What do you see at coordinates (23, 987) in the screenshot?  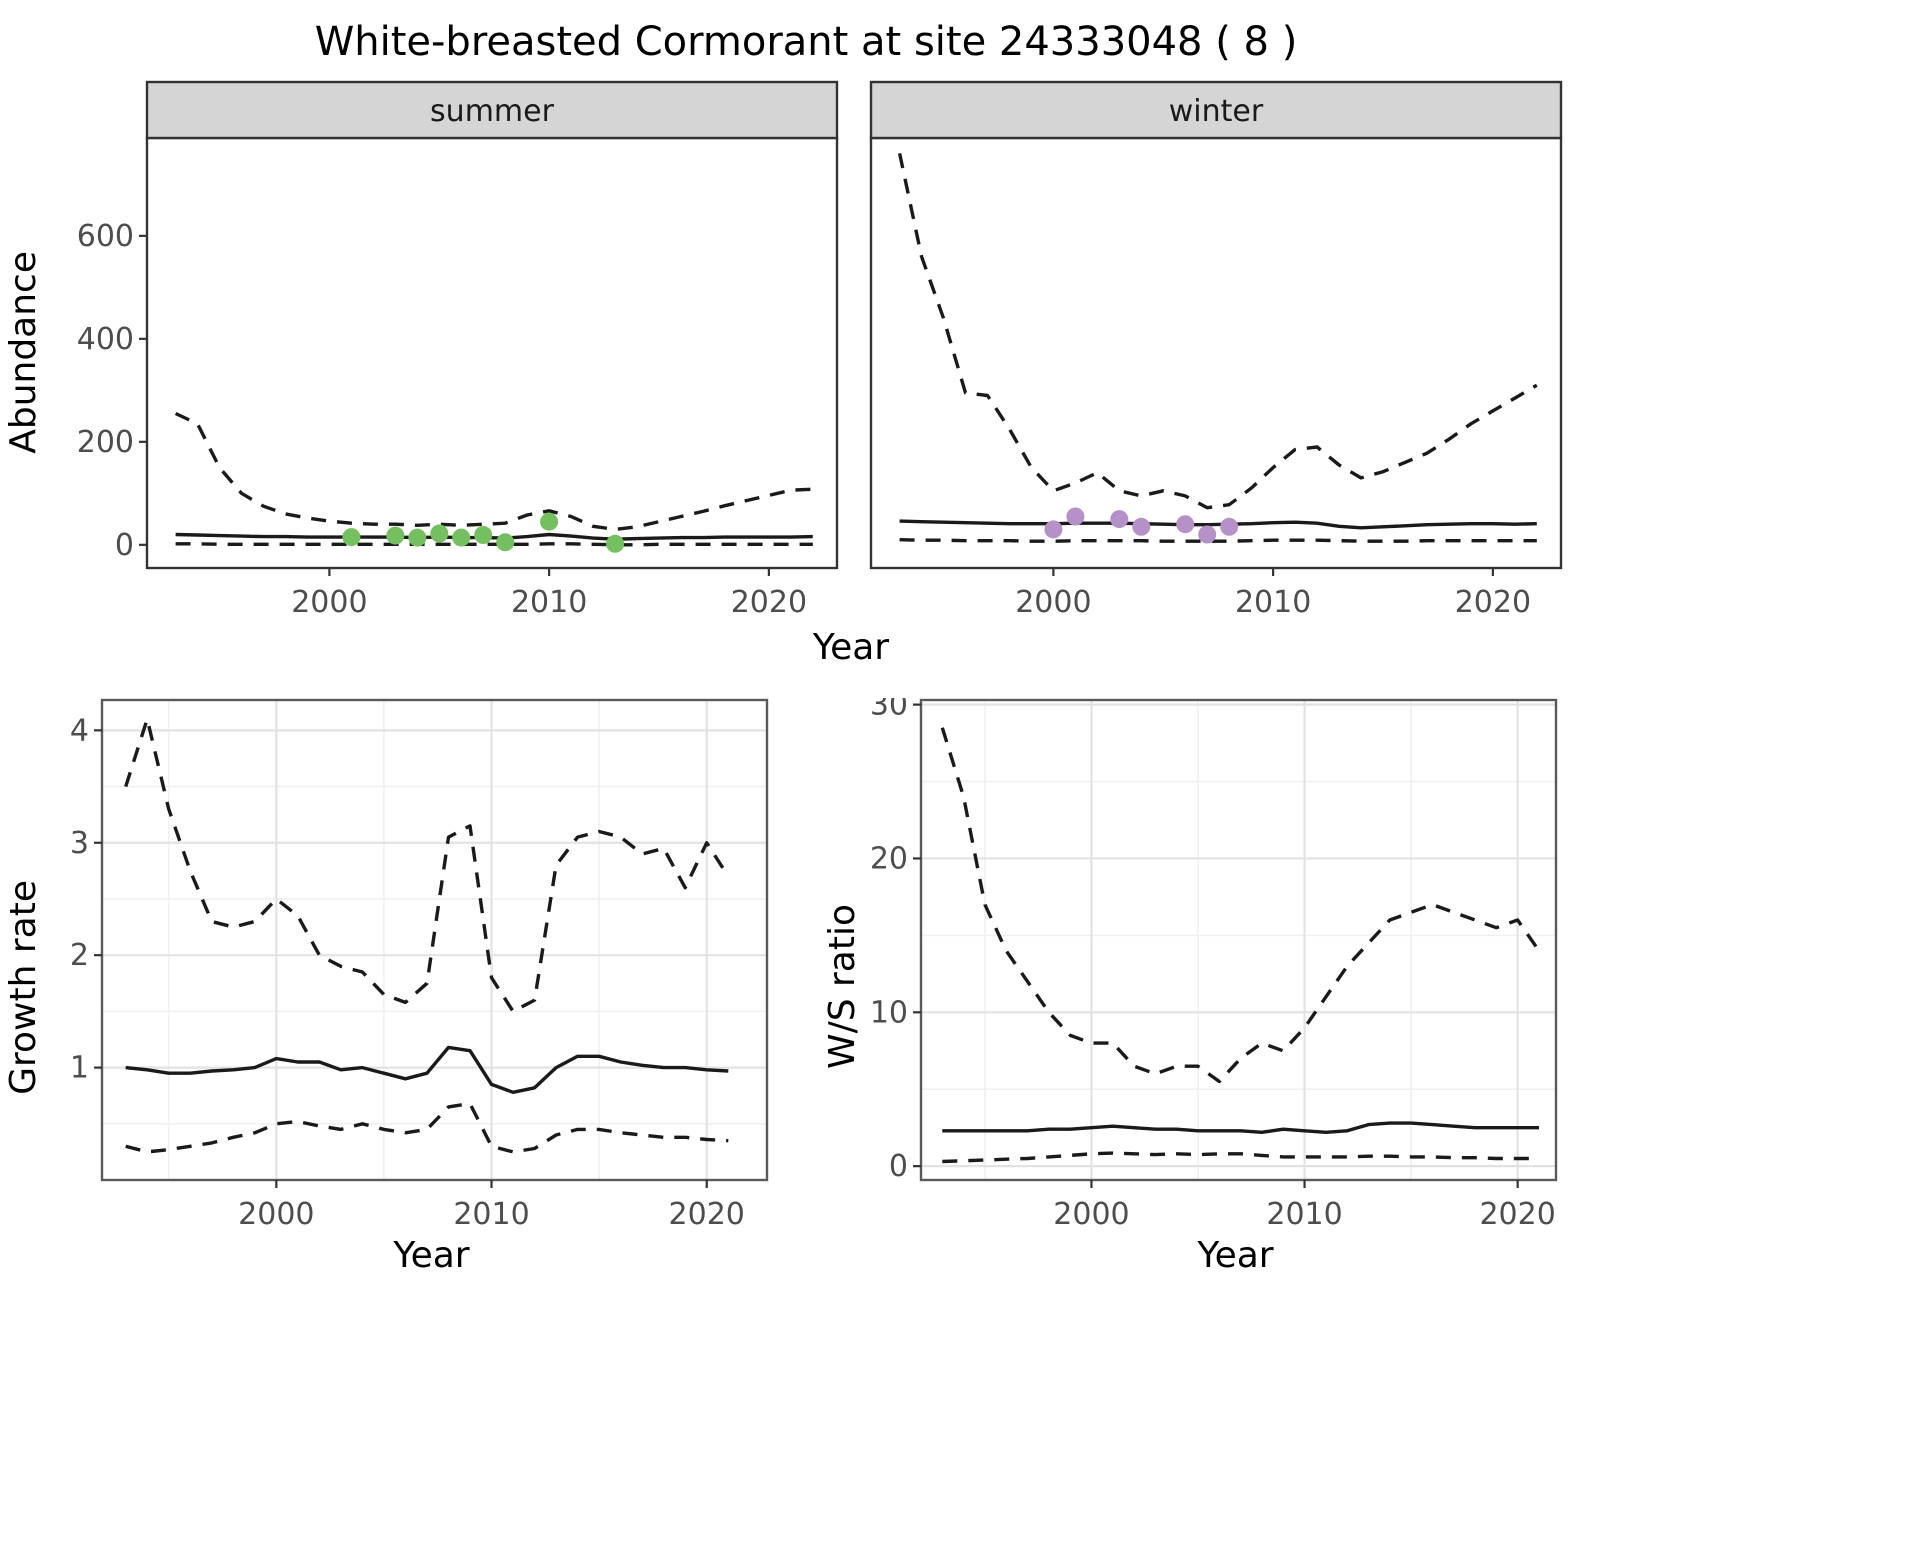 I see `growth-rate-y-axis-label: Growth rate` at bounding box center [23, 987].